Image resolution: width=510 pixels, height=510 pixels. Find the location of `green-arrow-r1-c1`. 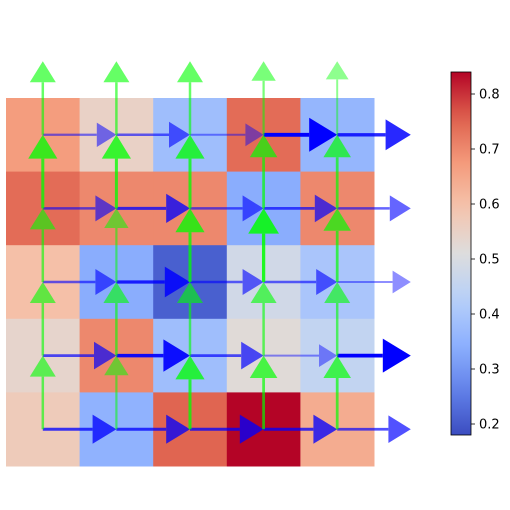

green-arrow-r1-c1 is located at coordinates (116, 171).